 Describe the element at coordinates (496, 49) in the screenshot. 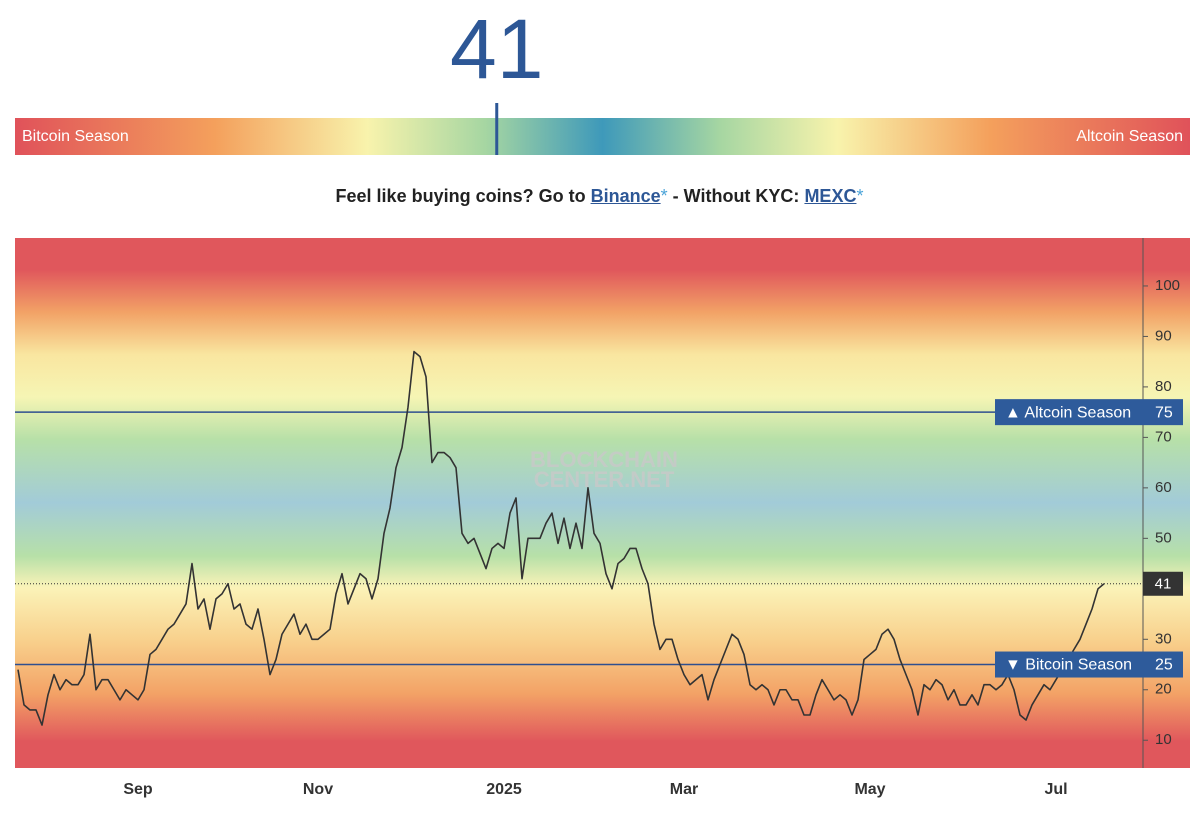

I see `current-value: 41` at that location.